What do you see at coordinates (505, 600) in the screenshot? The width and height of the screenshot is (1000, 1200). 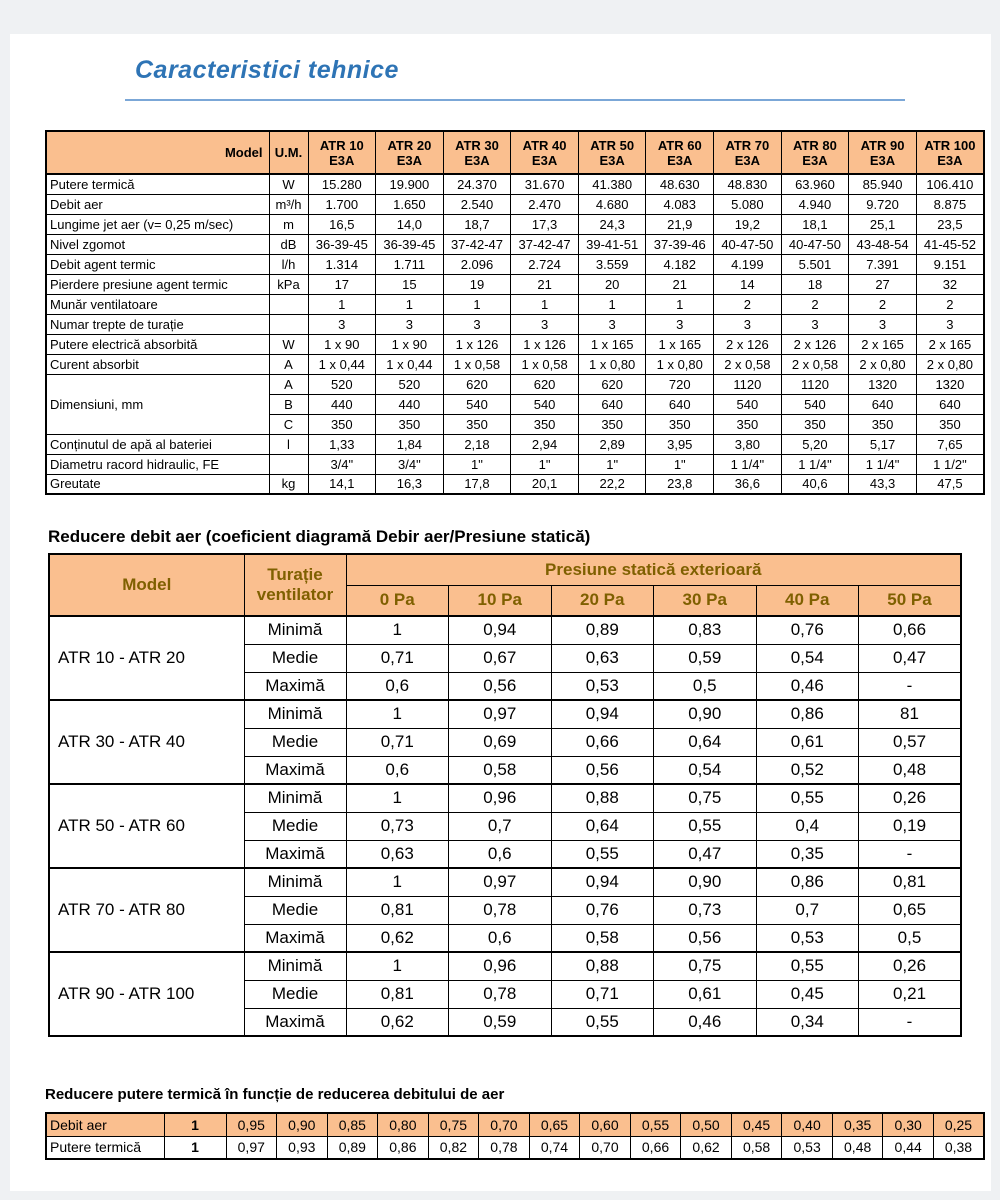 I see `airflow-header-row-2: 0 Pa 10 Pa 20 Pa 30 Pa 40 Pa 50 Pa` at bounding box center [505, 600].